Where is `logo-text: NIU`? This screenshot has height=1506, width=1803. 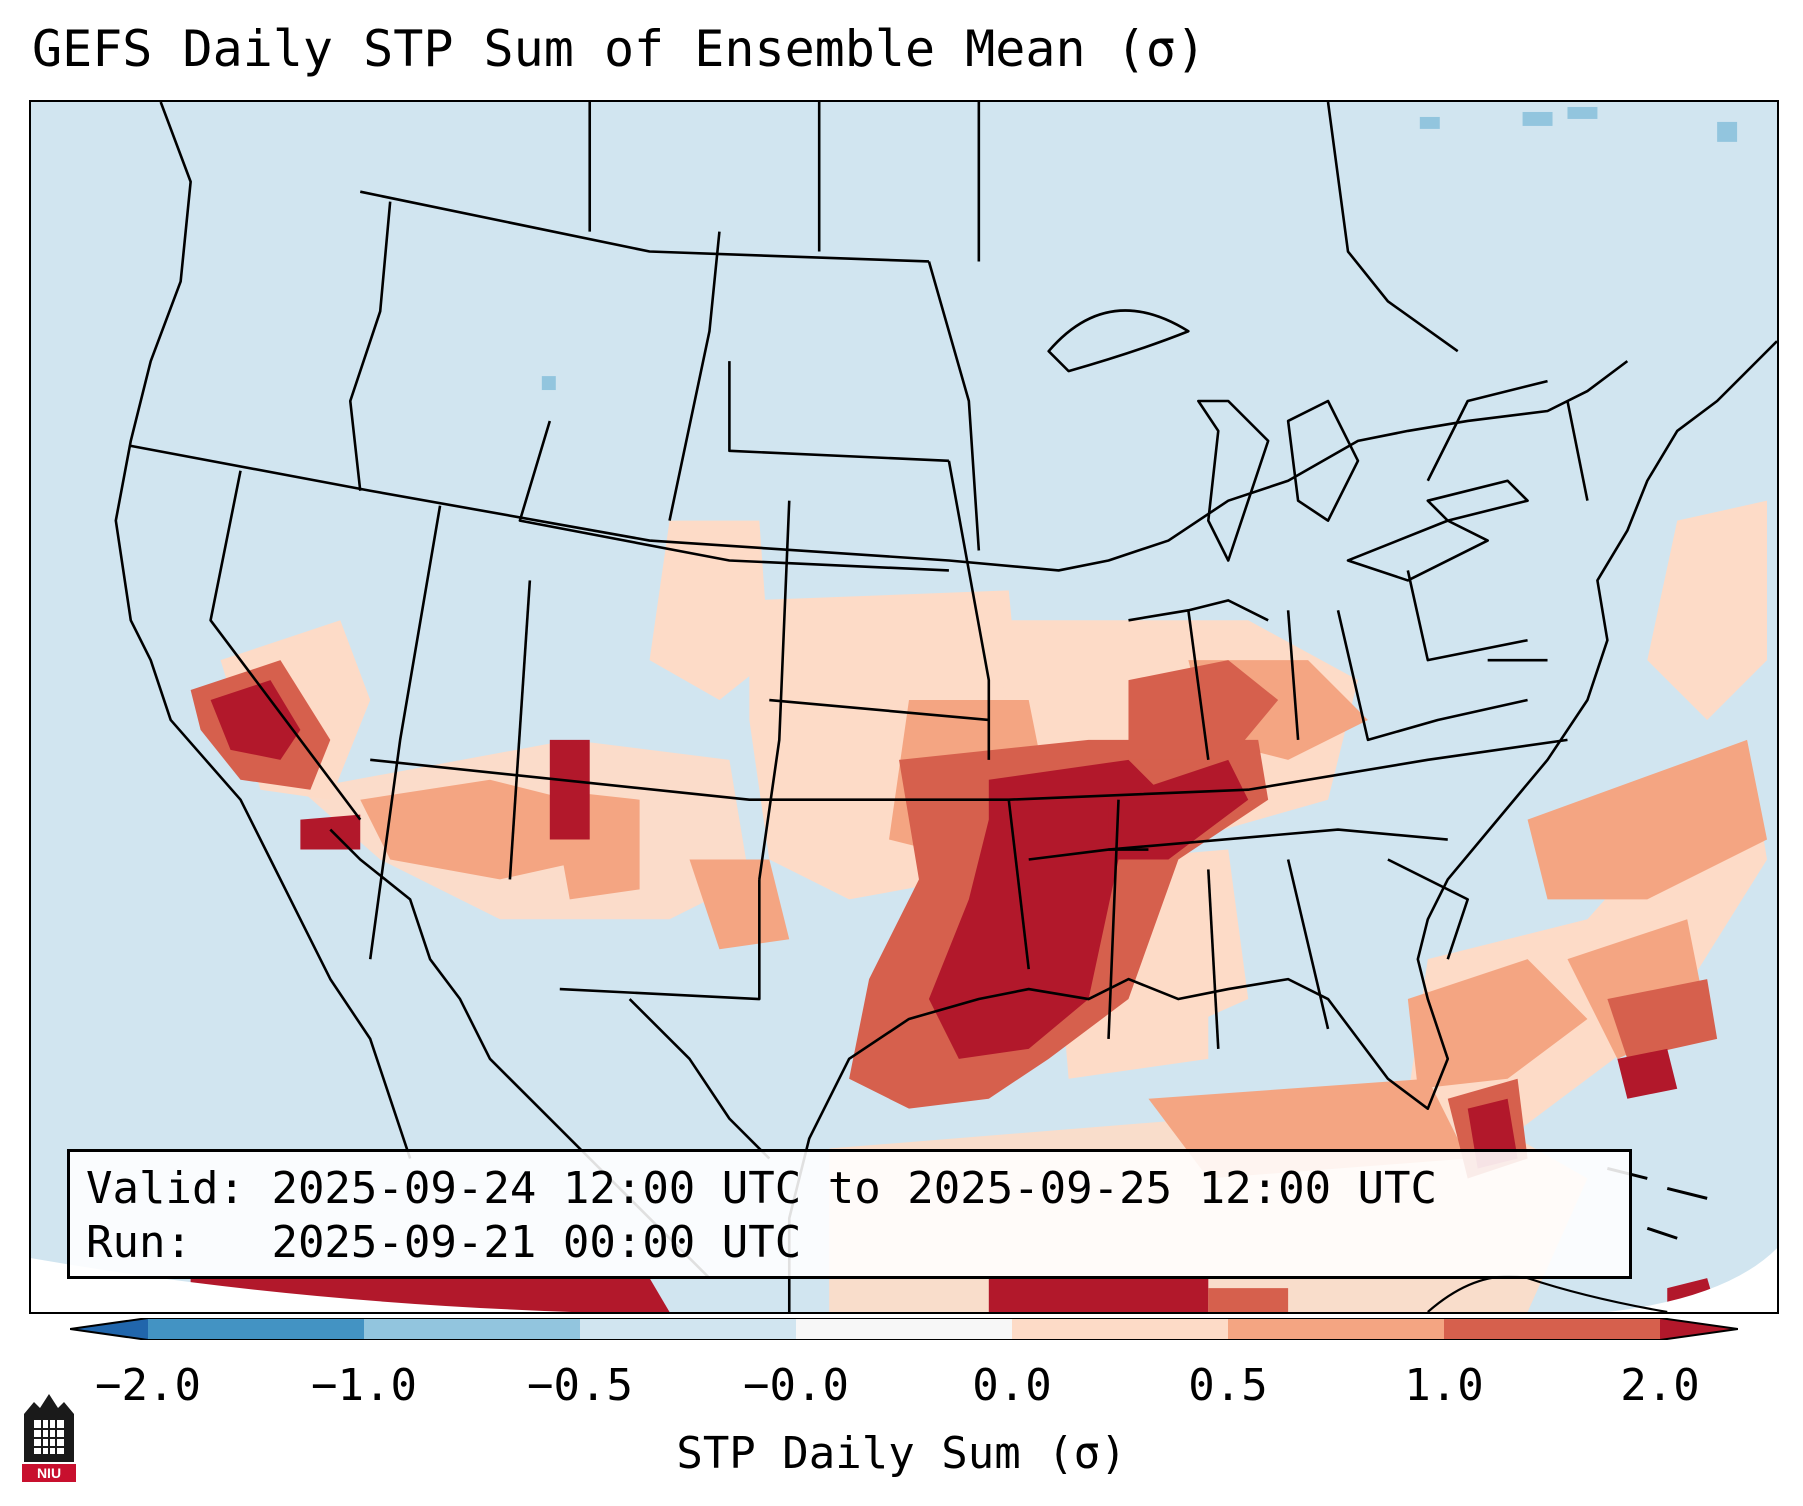 logo-text: NIU is located at coordinates (49, 1473).